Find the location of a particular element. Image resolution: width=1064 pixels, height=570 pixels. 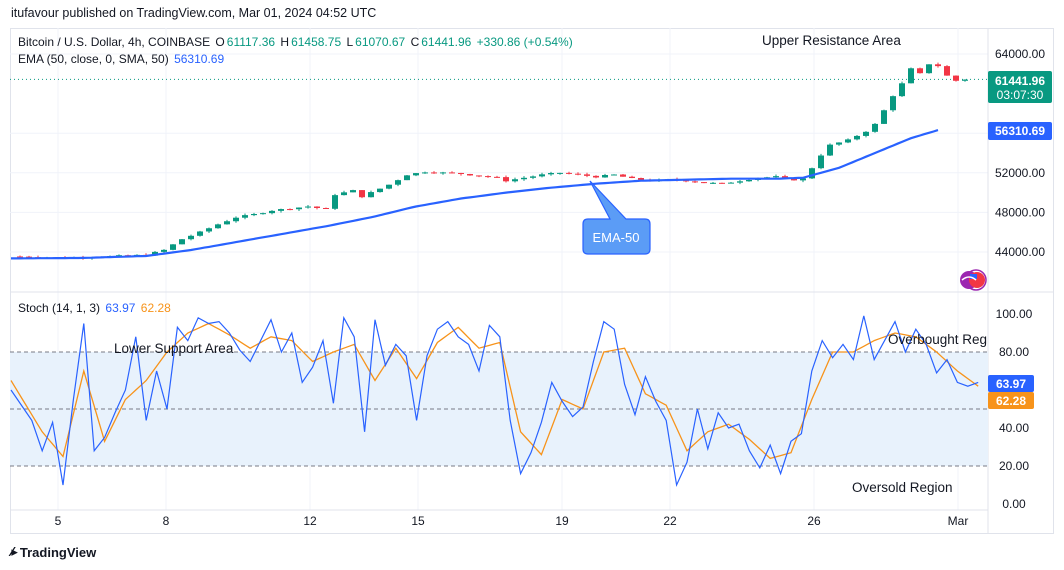

tradingview-footer: ⁄⁄▸ TradingView is located at coordinates (53, 552).